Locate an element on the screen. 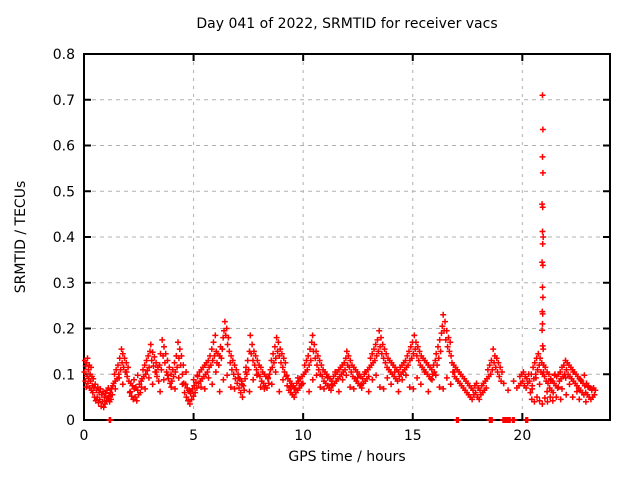  y-tick-label: 0.3 is located at coordinates (64, 284).